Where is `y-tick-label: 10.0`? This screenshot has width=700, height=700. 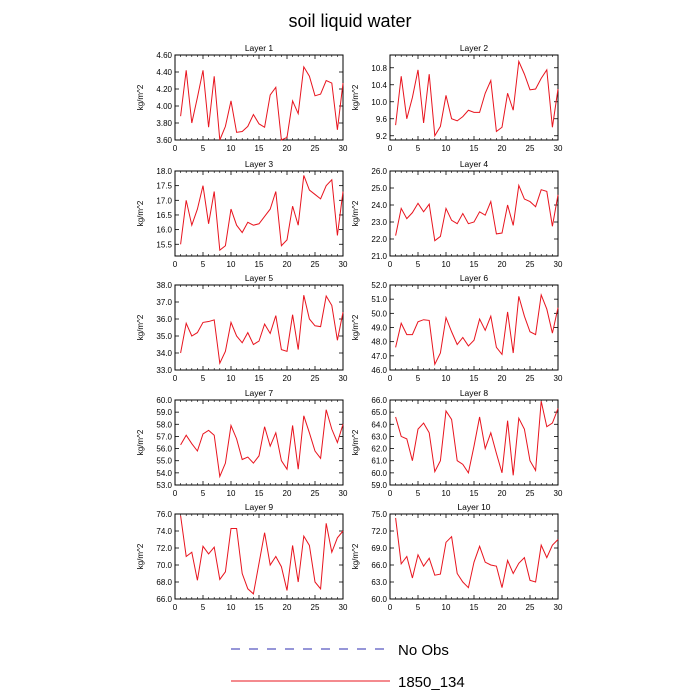 y-tick-label: 10.0 is located at coordinates (379, 102).